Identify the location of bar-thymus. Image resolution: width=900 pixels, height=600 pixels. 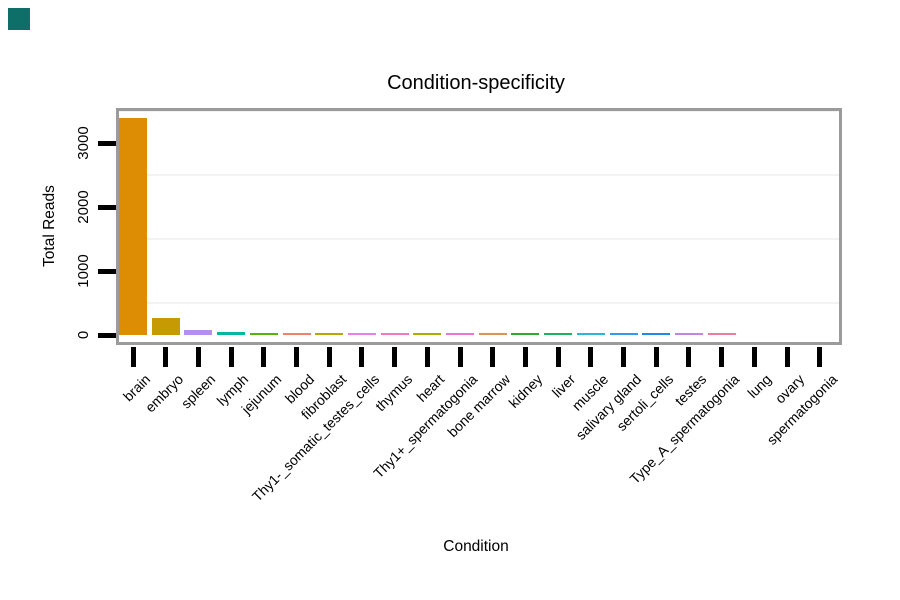
(394, 334).